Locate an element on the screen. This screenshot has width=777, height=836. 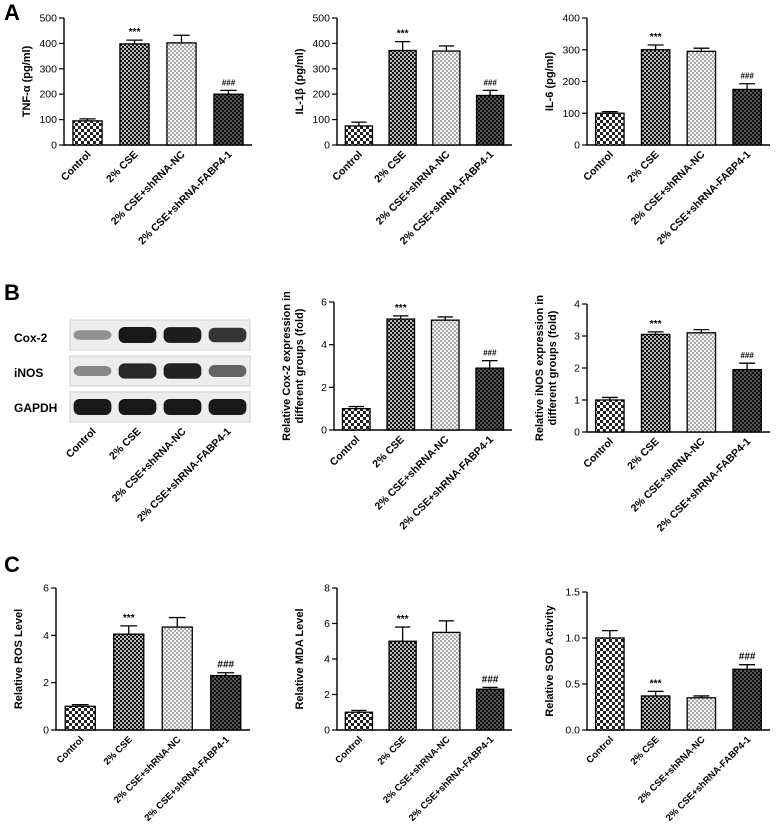
blot-lane-label: Control is located at coordinates (81, 443).